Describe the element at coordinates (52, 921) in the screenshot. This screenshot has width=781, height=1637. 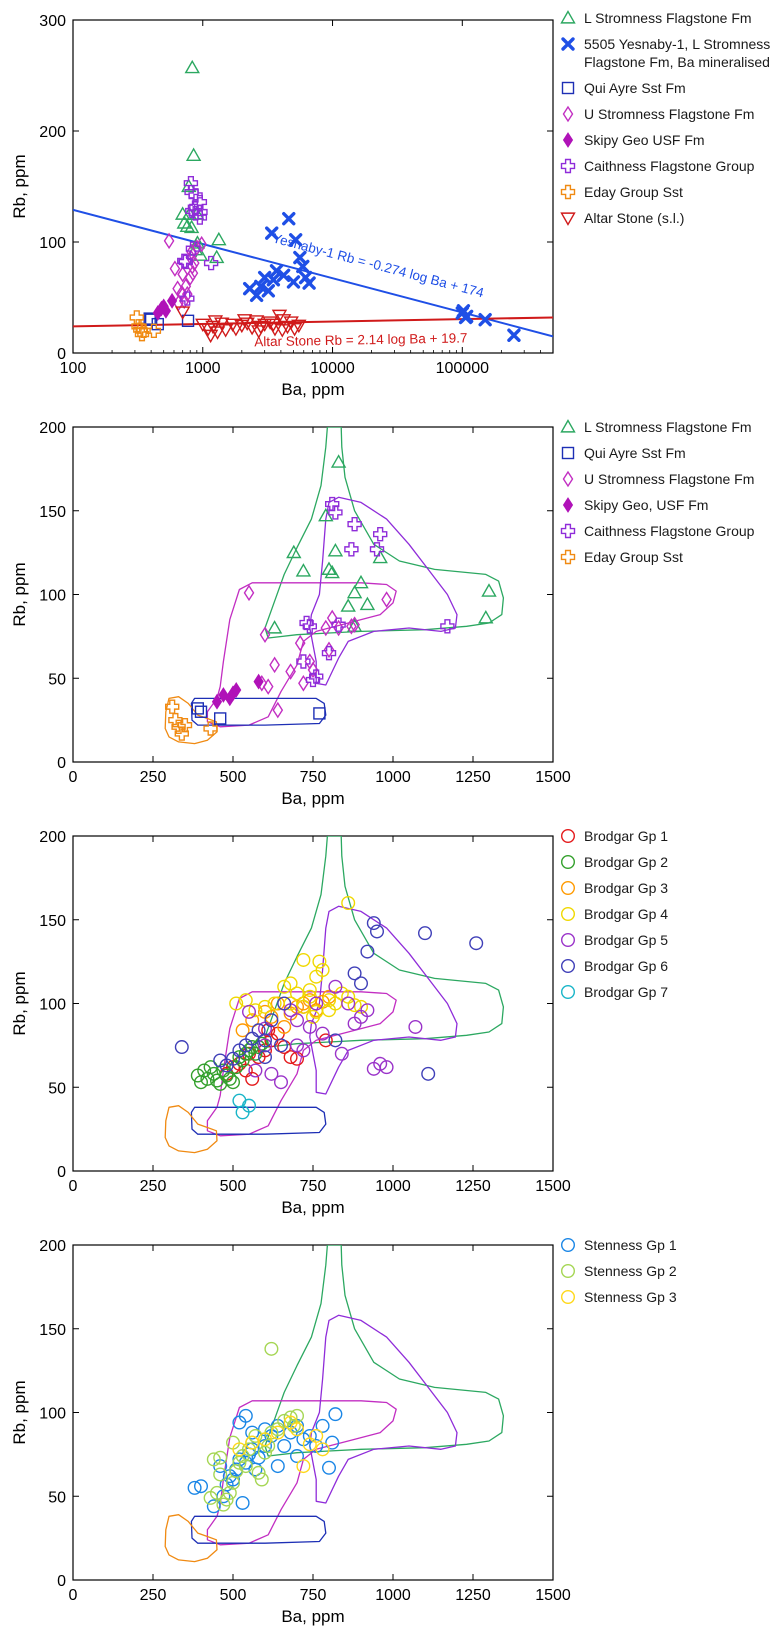
I see `y-tick-label: 150` at that location.